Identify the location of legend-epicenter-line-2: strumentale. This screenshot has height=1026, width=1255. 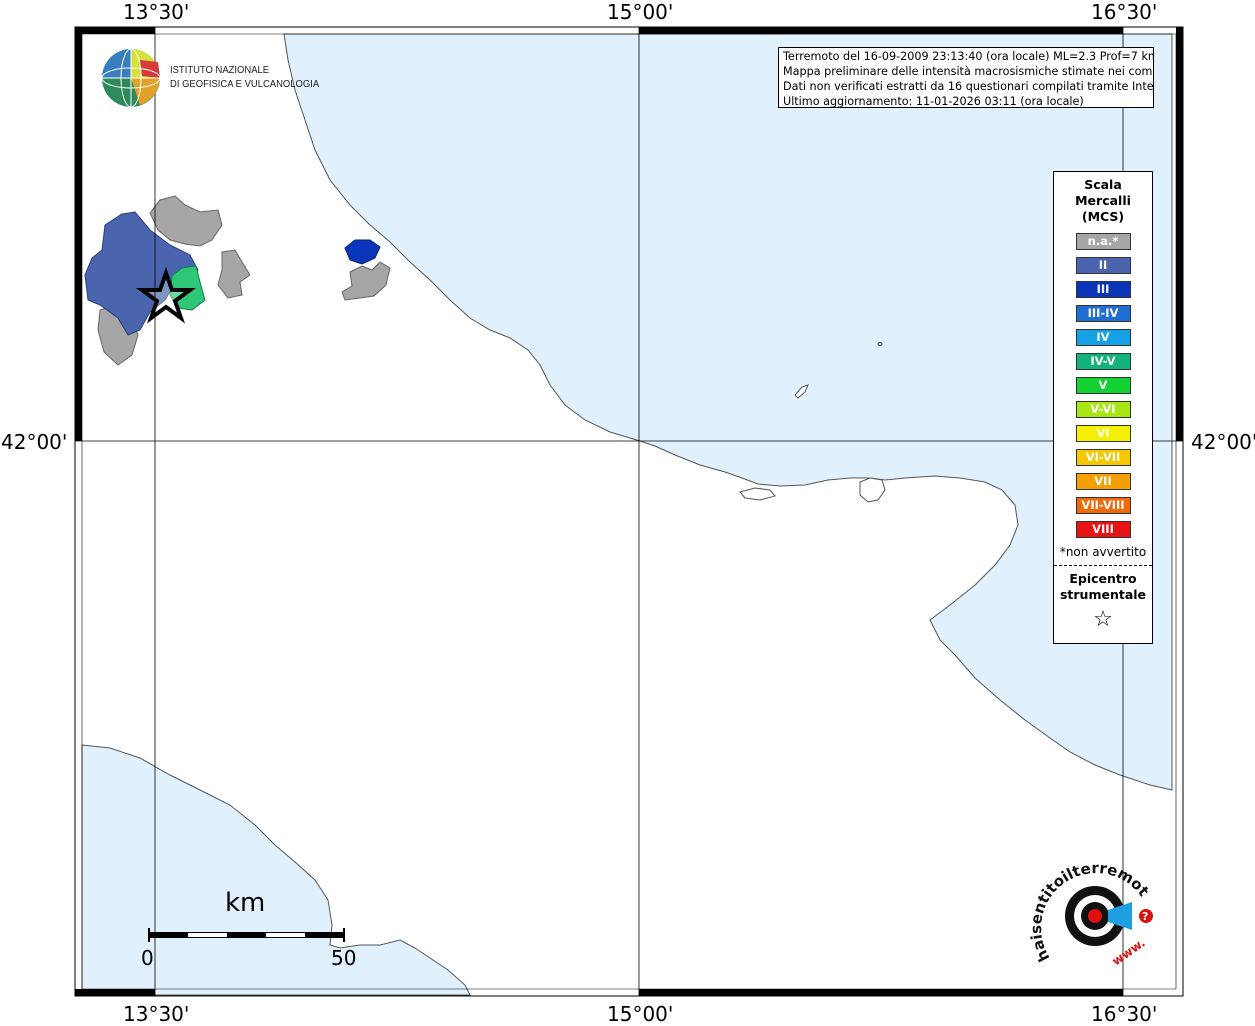
(1103, 594).